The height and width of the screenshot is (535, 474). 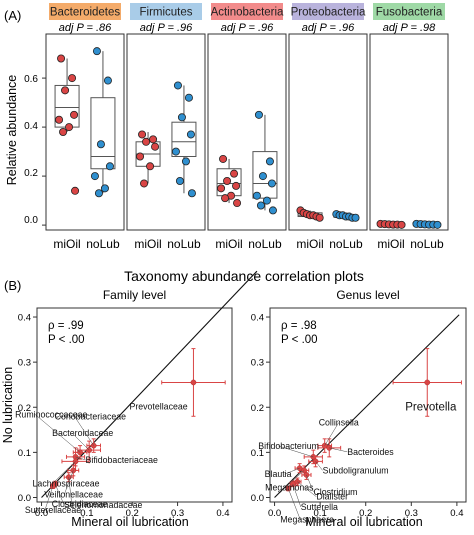 What do you see at coordinates (122, 460) in the screenshot?
I see `point-label: Bifidobacteriaceae` at bounding box center [122, 460].